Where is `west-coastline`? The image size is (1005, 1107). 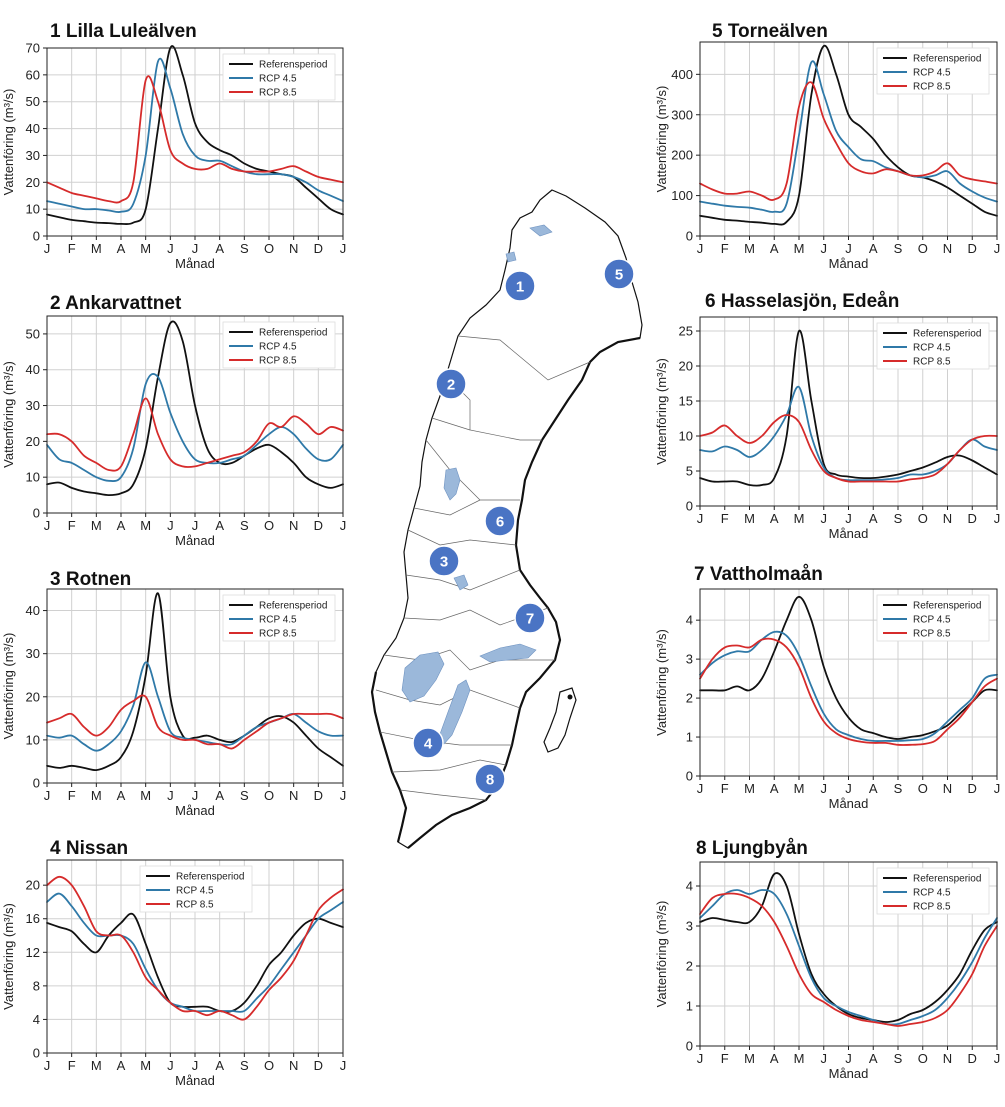 west-coastline is located at coordinates (389, 757).